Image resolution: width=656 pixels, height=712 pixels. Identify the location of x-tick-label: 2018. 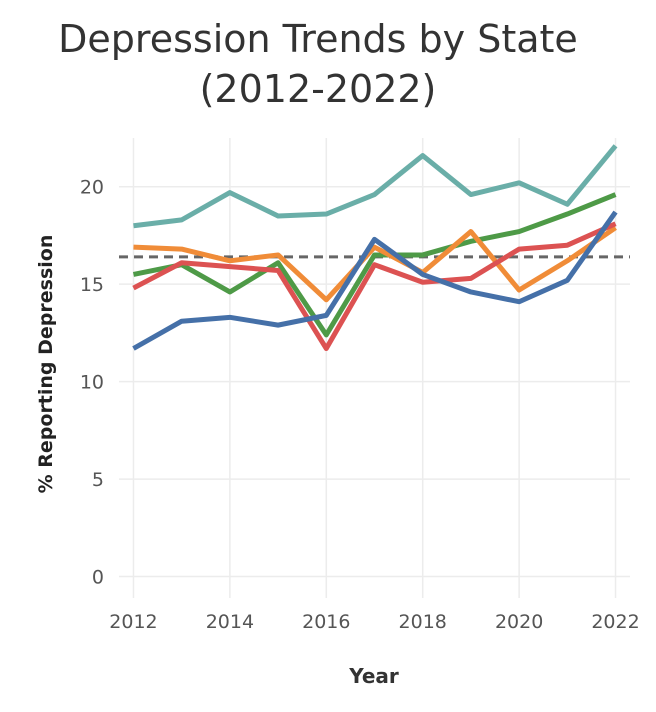
(423, 622).